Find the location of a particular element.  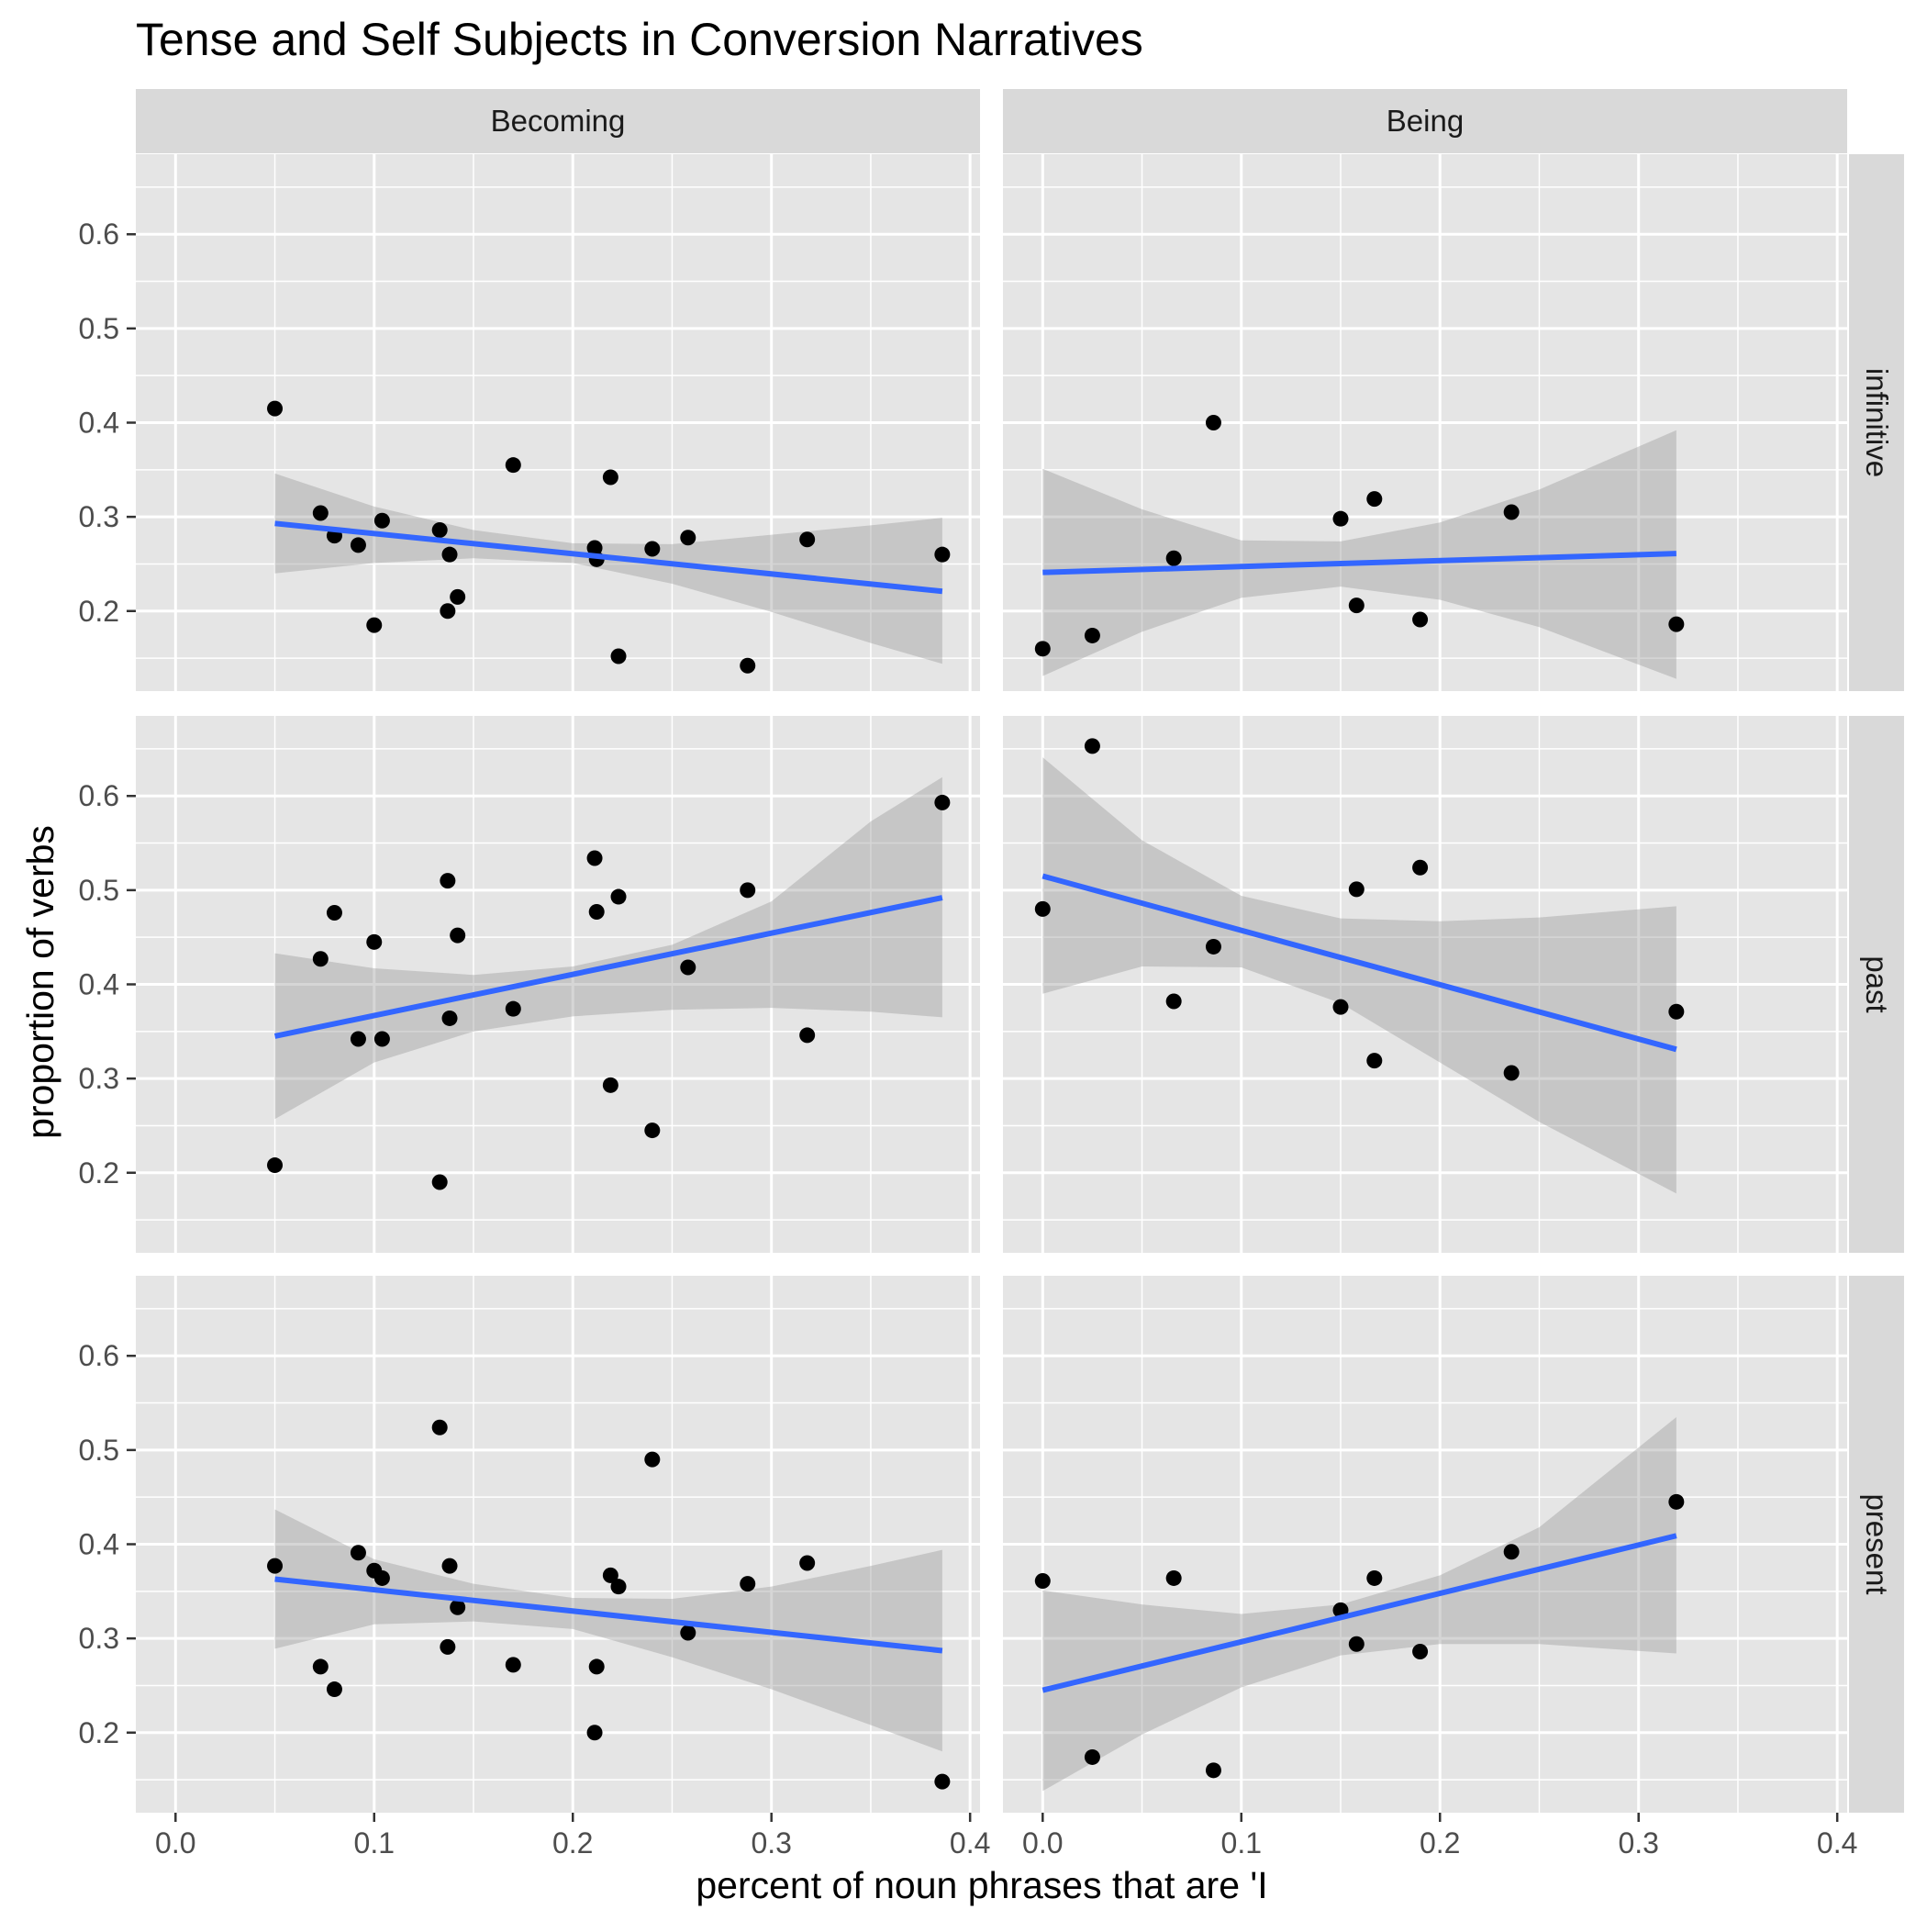

row-strip-label-infinitive: infinitive is located at coordinates (1877, 422).